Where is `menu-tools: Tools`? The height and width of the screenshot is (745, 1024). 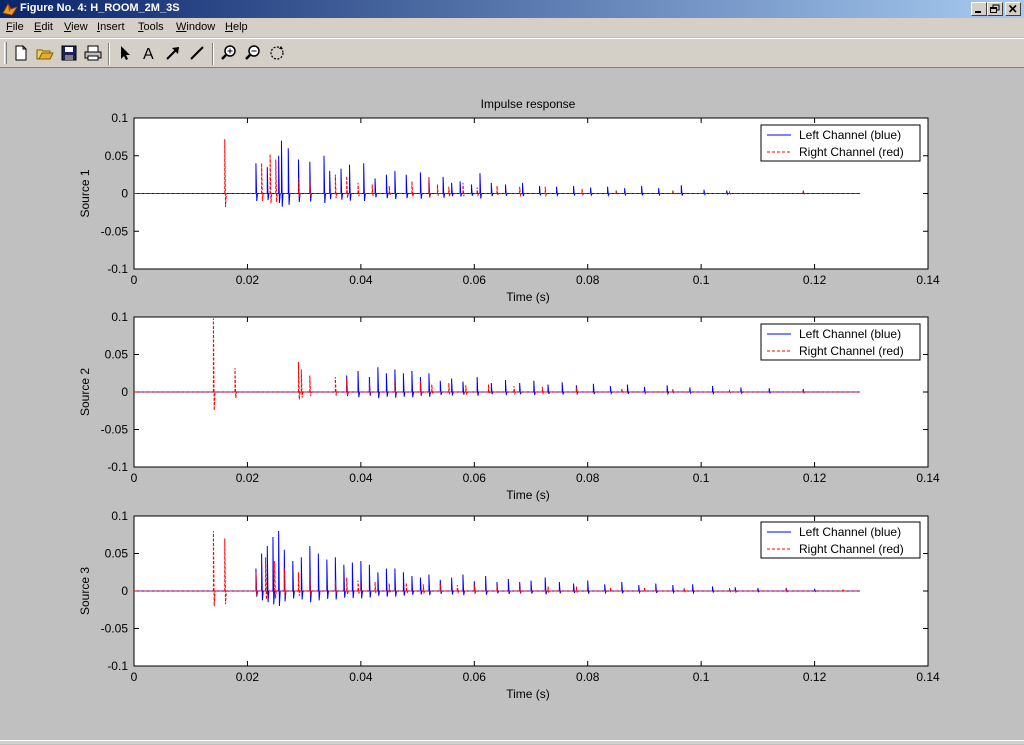
menu-tools: Tools is located at coordinates (151, 27).